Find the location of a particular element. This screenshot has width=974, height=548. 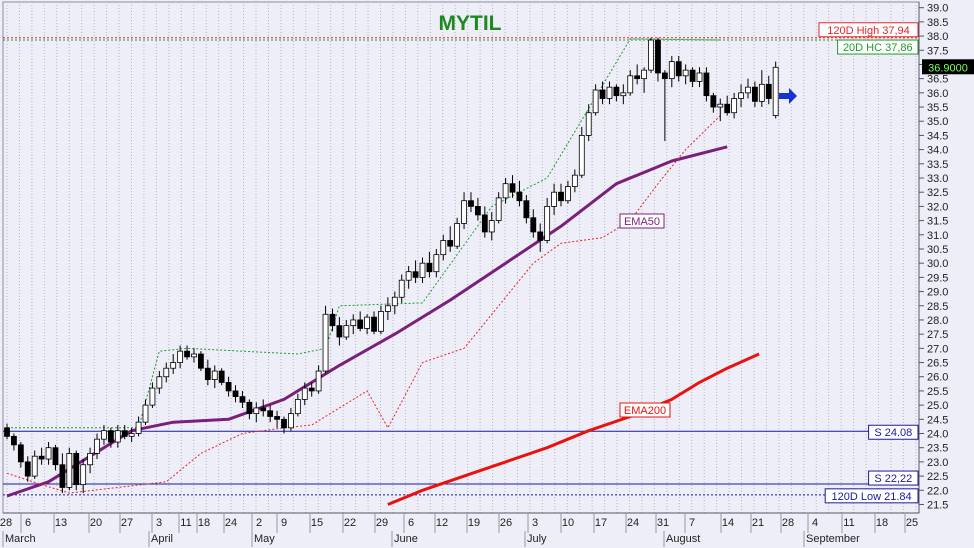

last-price-tag: 36.9000 is located at coordinates (948, 67).